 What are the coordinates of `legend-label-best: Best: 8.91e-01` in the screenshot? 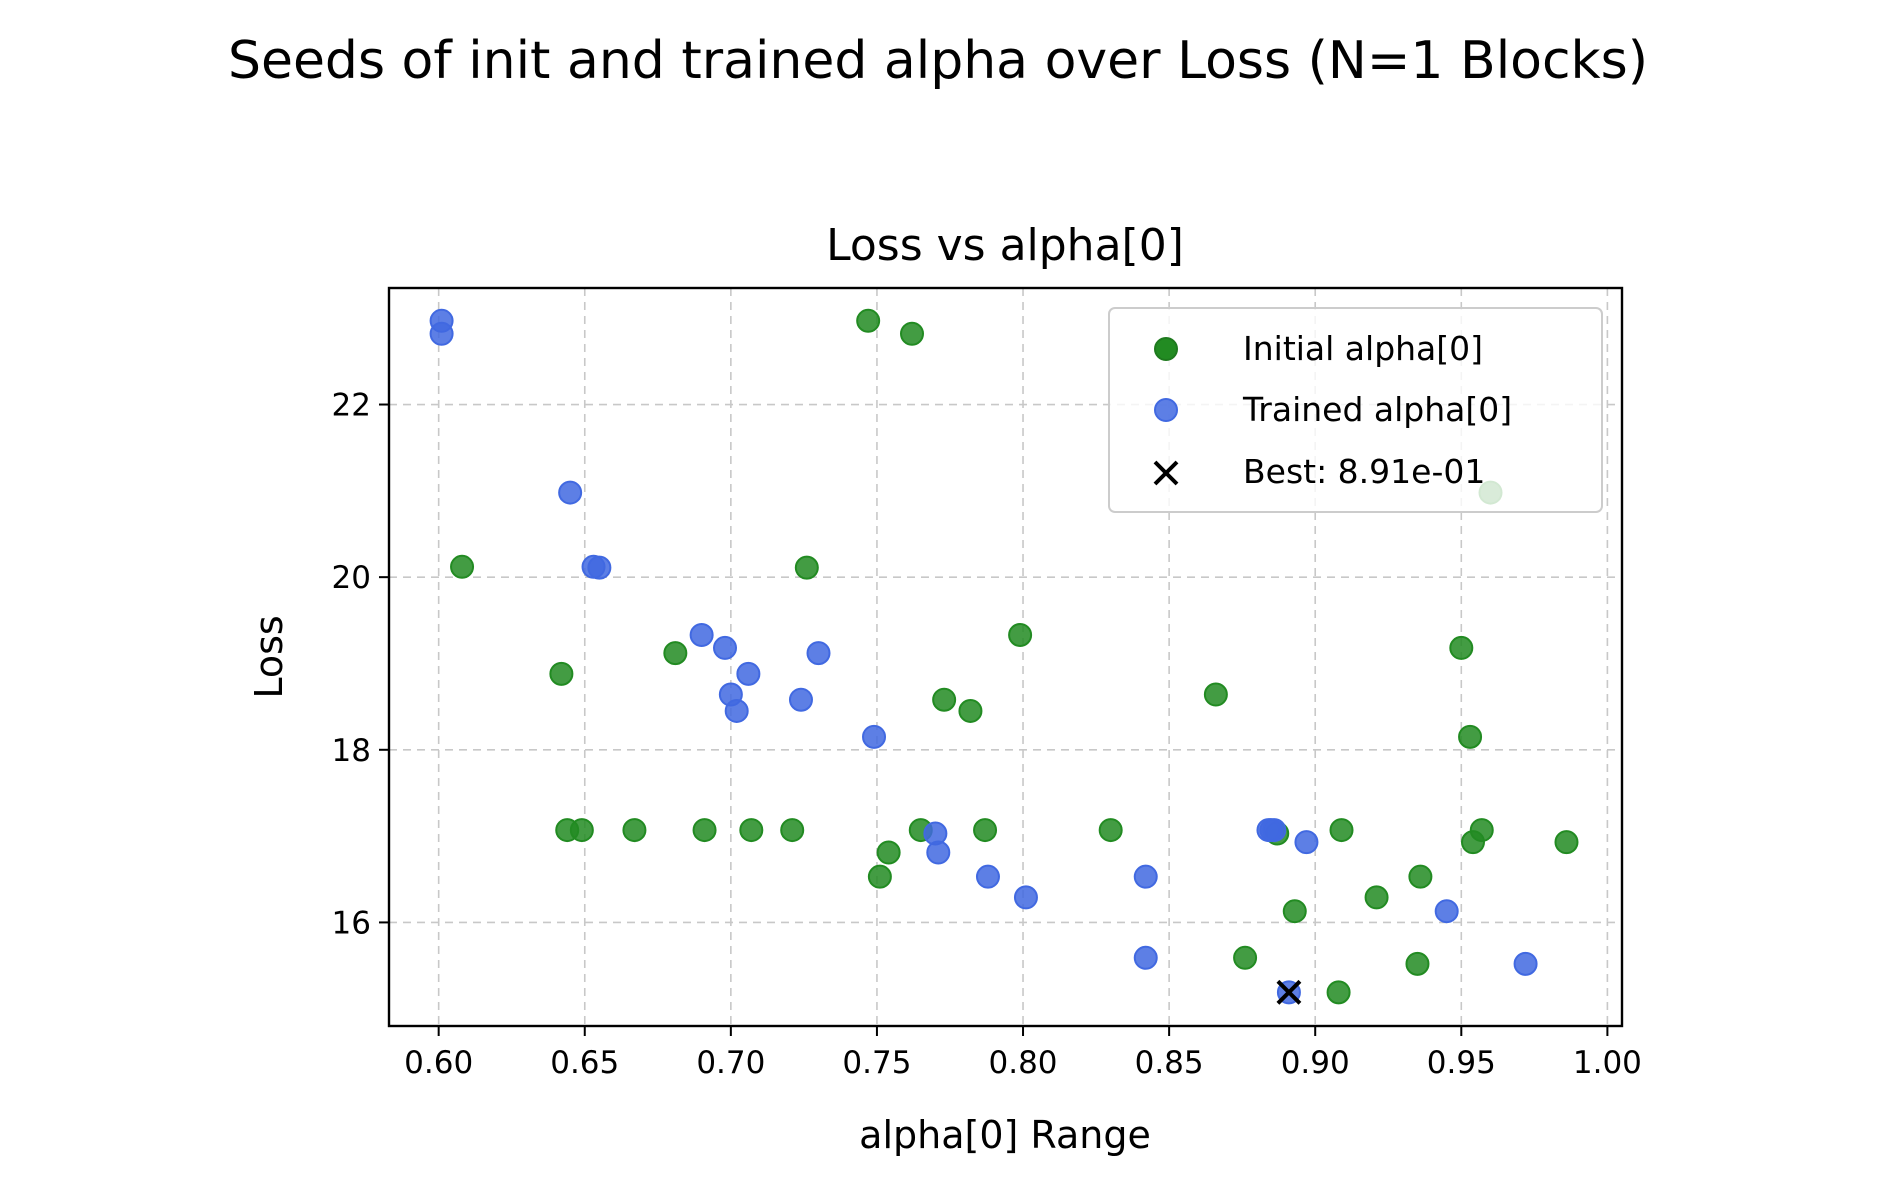 It's located at (1364, 471).